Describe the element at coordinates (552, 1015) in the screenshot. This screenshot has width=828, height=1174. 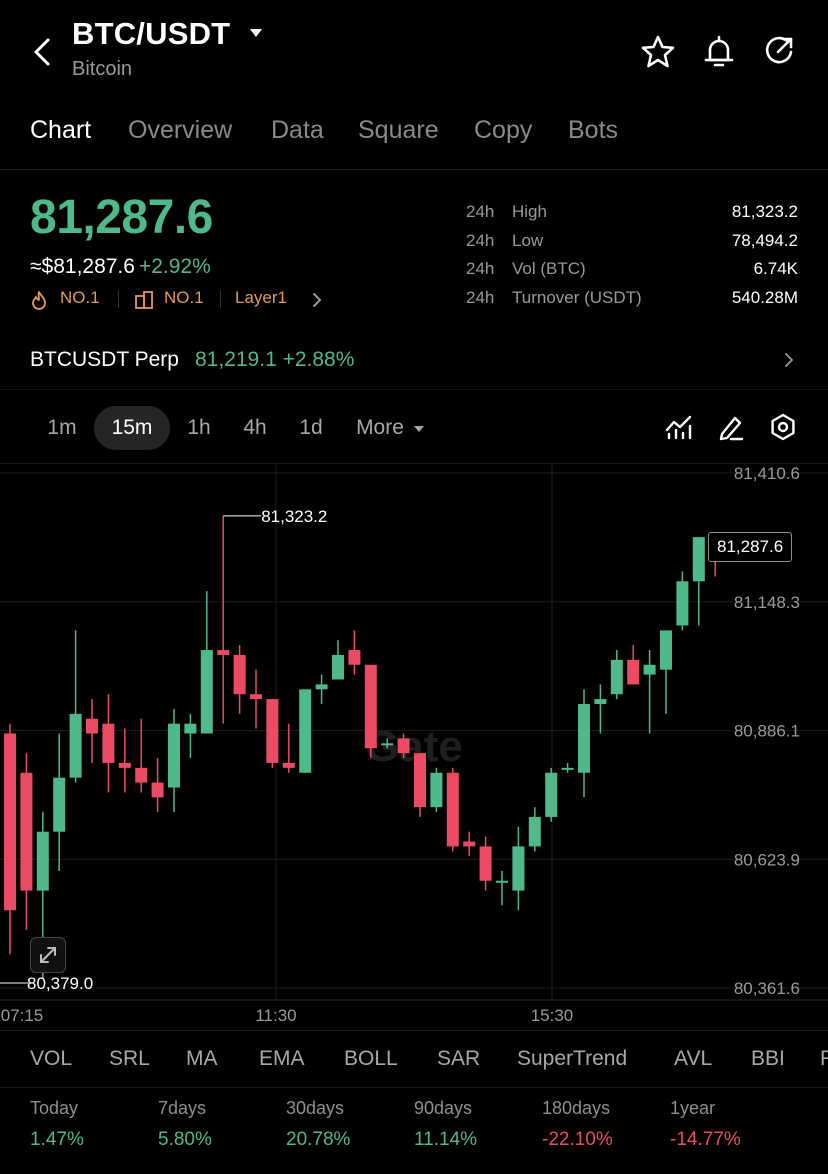
I see `x-tick-label: 15:30` at that location.